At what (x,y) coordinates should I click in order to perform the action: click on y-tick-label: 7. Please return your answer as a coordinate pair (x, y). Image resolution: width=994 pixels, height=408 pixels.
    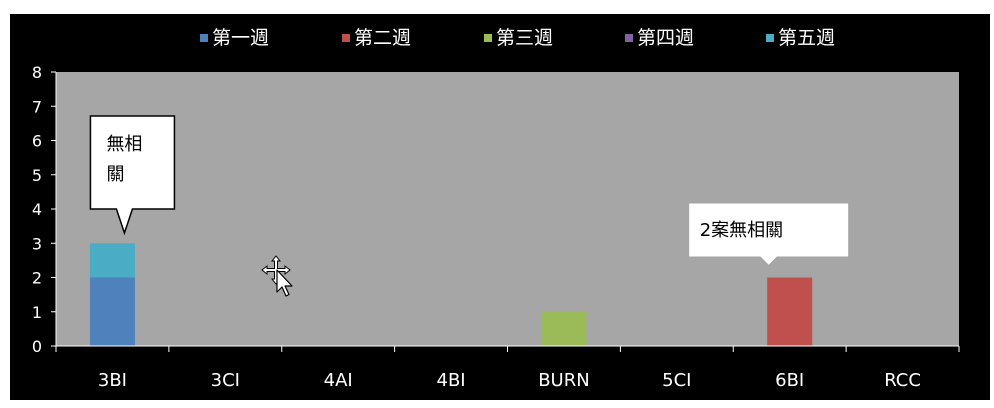
    Looking at the image, I should click on (37, 106).